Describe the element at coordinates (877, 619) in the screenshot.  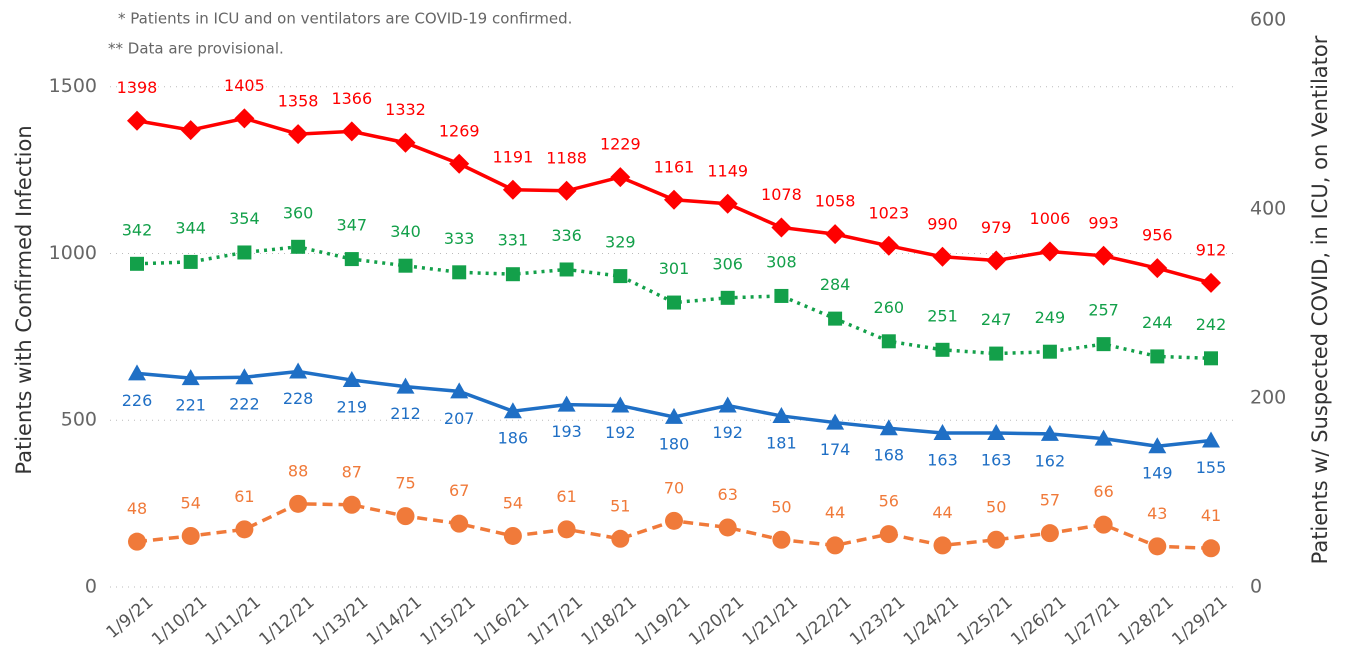
I see `x-tick-label: 1/23/21` at that location.